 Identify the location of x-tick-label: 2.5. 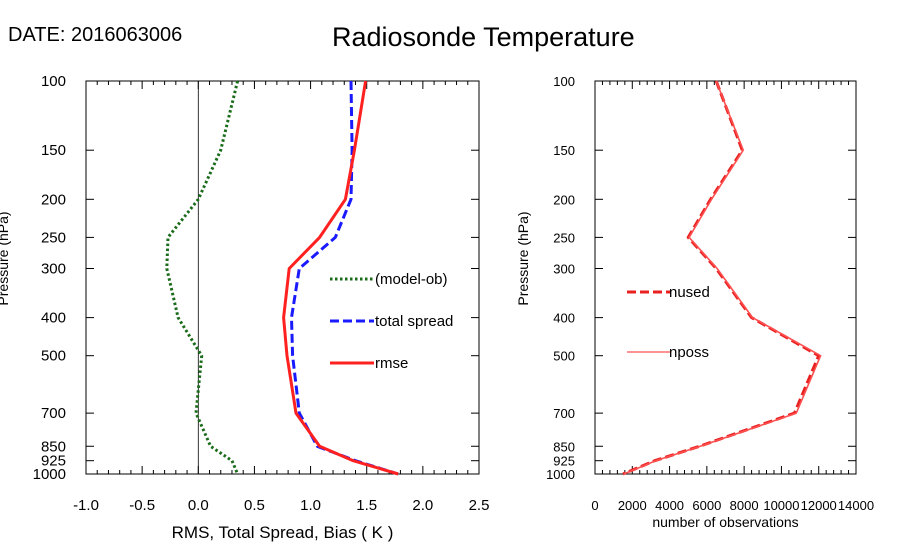
(479, 505).